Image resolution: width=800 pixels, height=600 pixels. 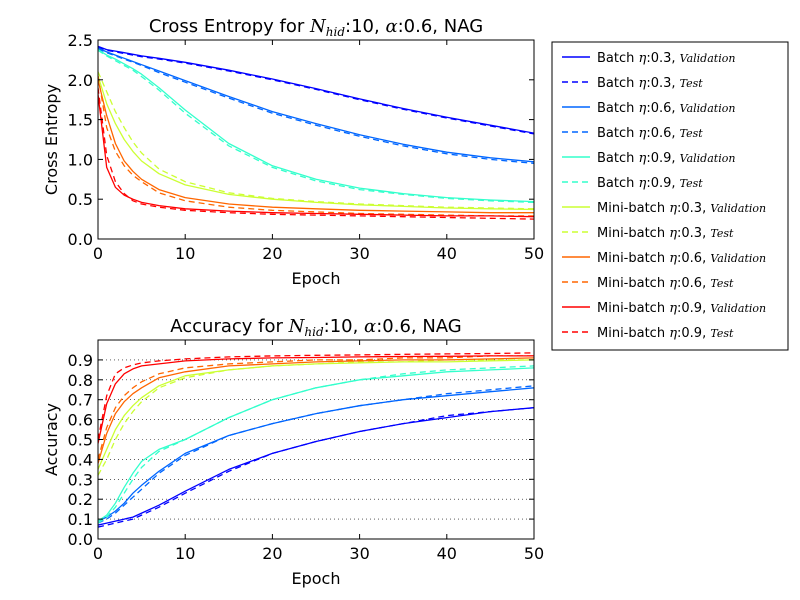 What do you see at coordinates (272, 253) in the screenshot?
I see `ce-xtick-label: 20` at bounding box center [272, 253].